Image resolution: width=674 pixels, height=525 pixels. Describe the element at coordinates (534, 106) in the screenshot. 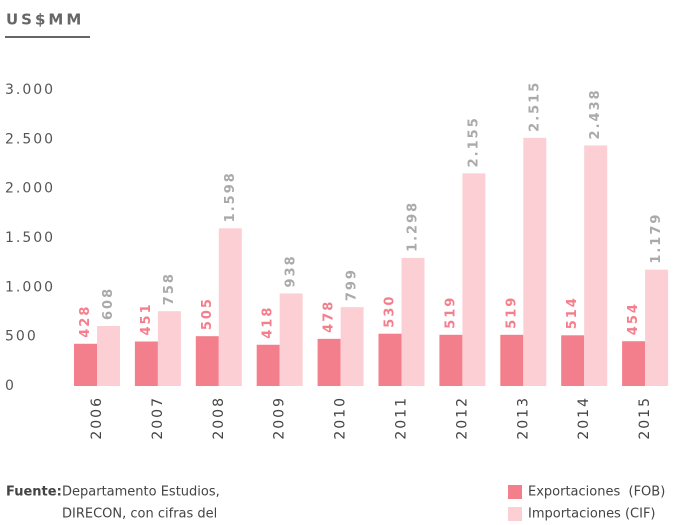

I see `data-label: 2.515` at that location.